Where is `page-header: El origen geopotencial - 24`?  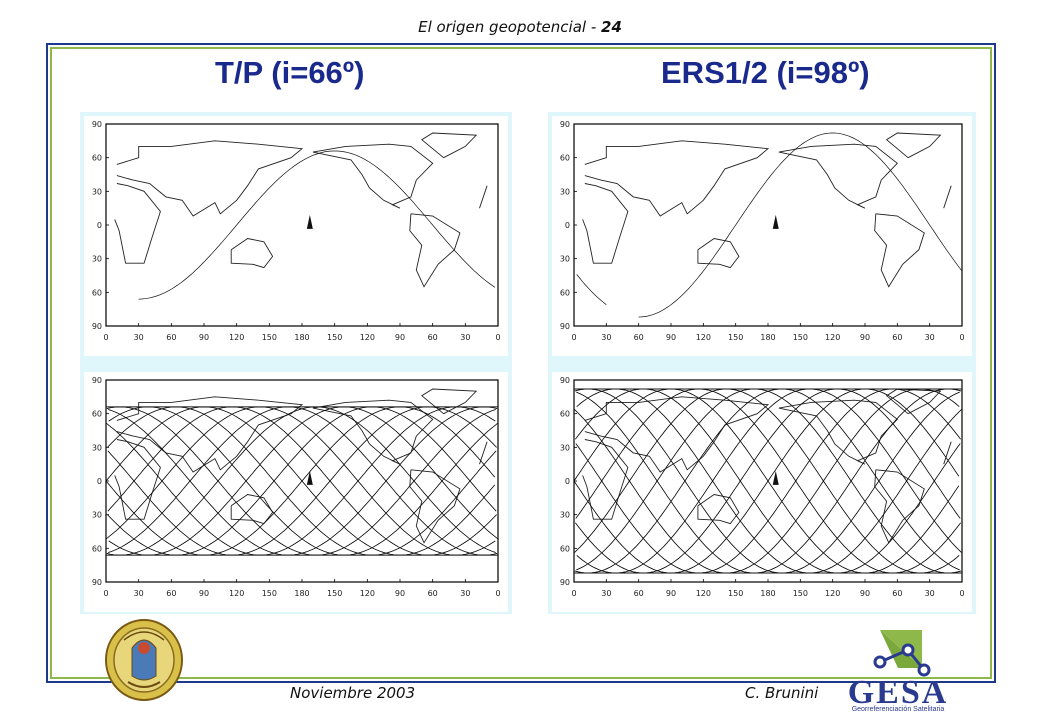 page-header: El origen geopotencial - 24 is located at coordinates (520, 27).